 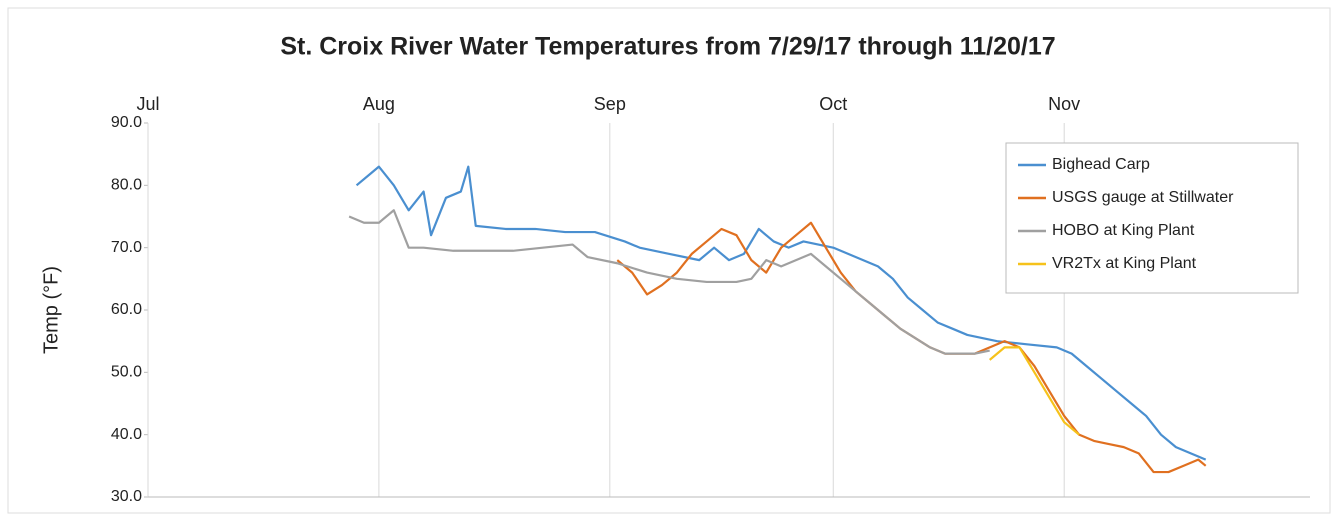 What do you see at coordinates (126, 185) in the screenshot?
I see `y-tick-label: 80.0` at bounding box center [126, 185].